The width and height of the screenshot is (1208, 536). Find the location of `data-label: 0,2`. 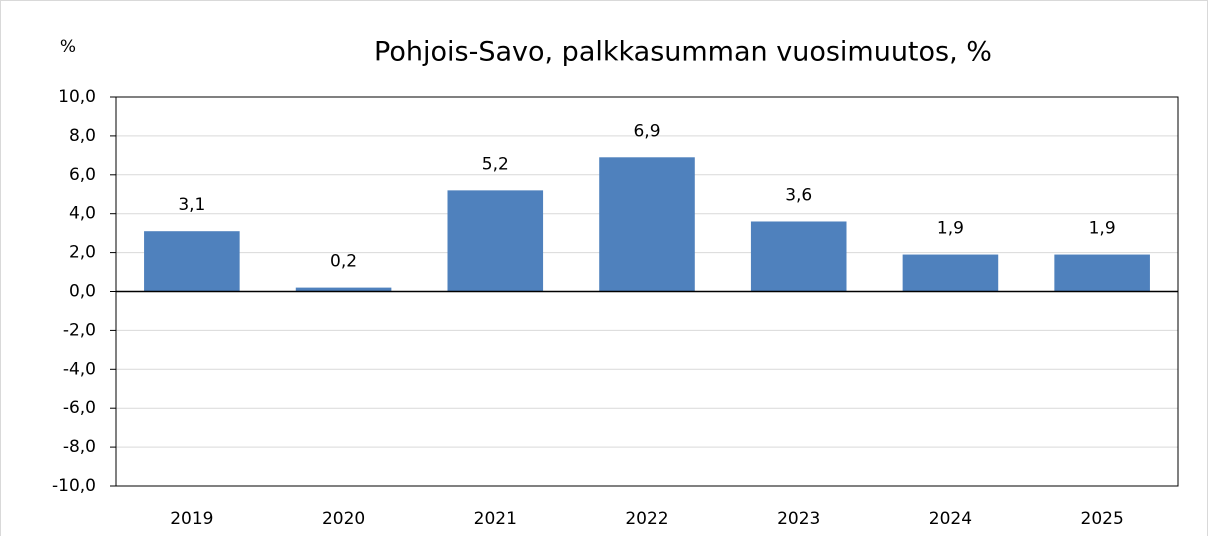

data-label: 0,2 is located at coordinates (343, 262).